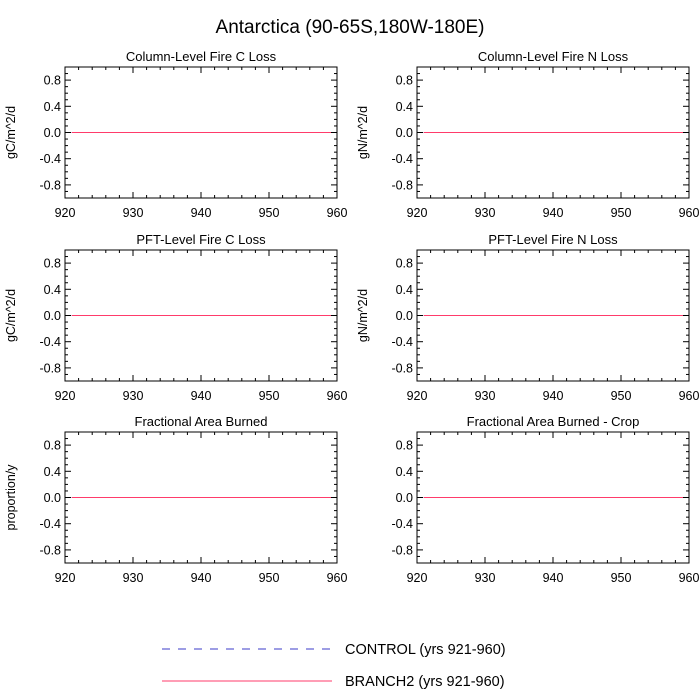 The height and width of the screenshot is (700, 700). I want to click on legend-label-branch2: BRANCH2 (yrs 921-960), so click(425, 682).